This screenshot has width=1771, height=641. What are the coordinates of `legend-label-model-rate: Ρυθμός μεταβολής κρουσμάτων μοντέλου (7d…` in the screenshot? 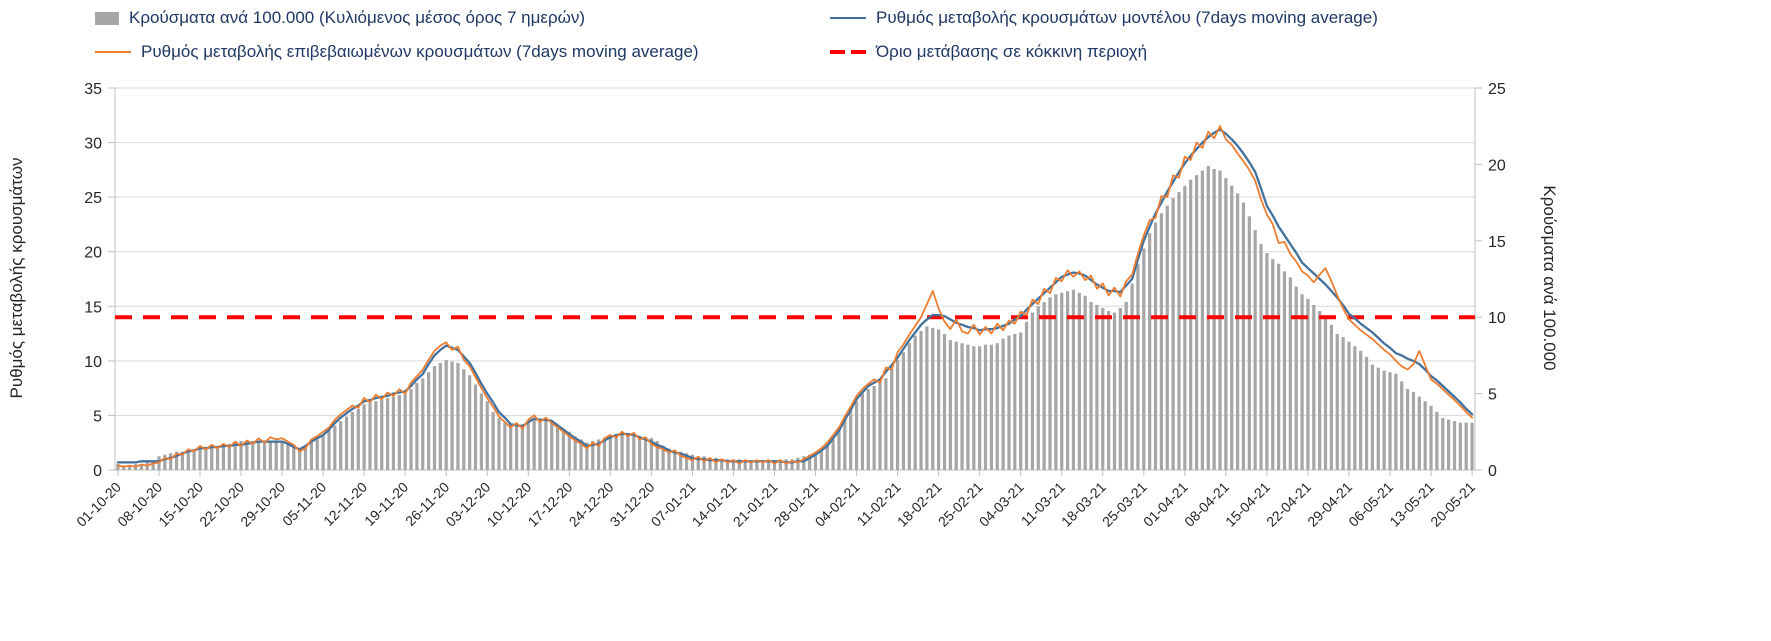 It's located at (1127, 17).